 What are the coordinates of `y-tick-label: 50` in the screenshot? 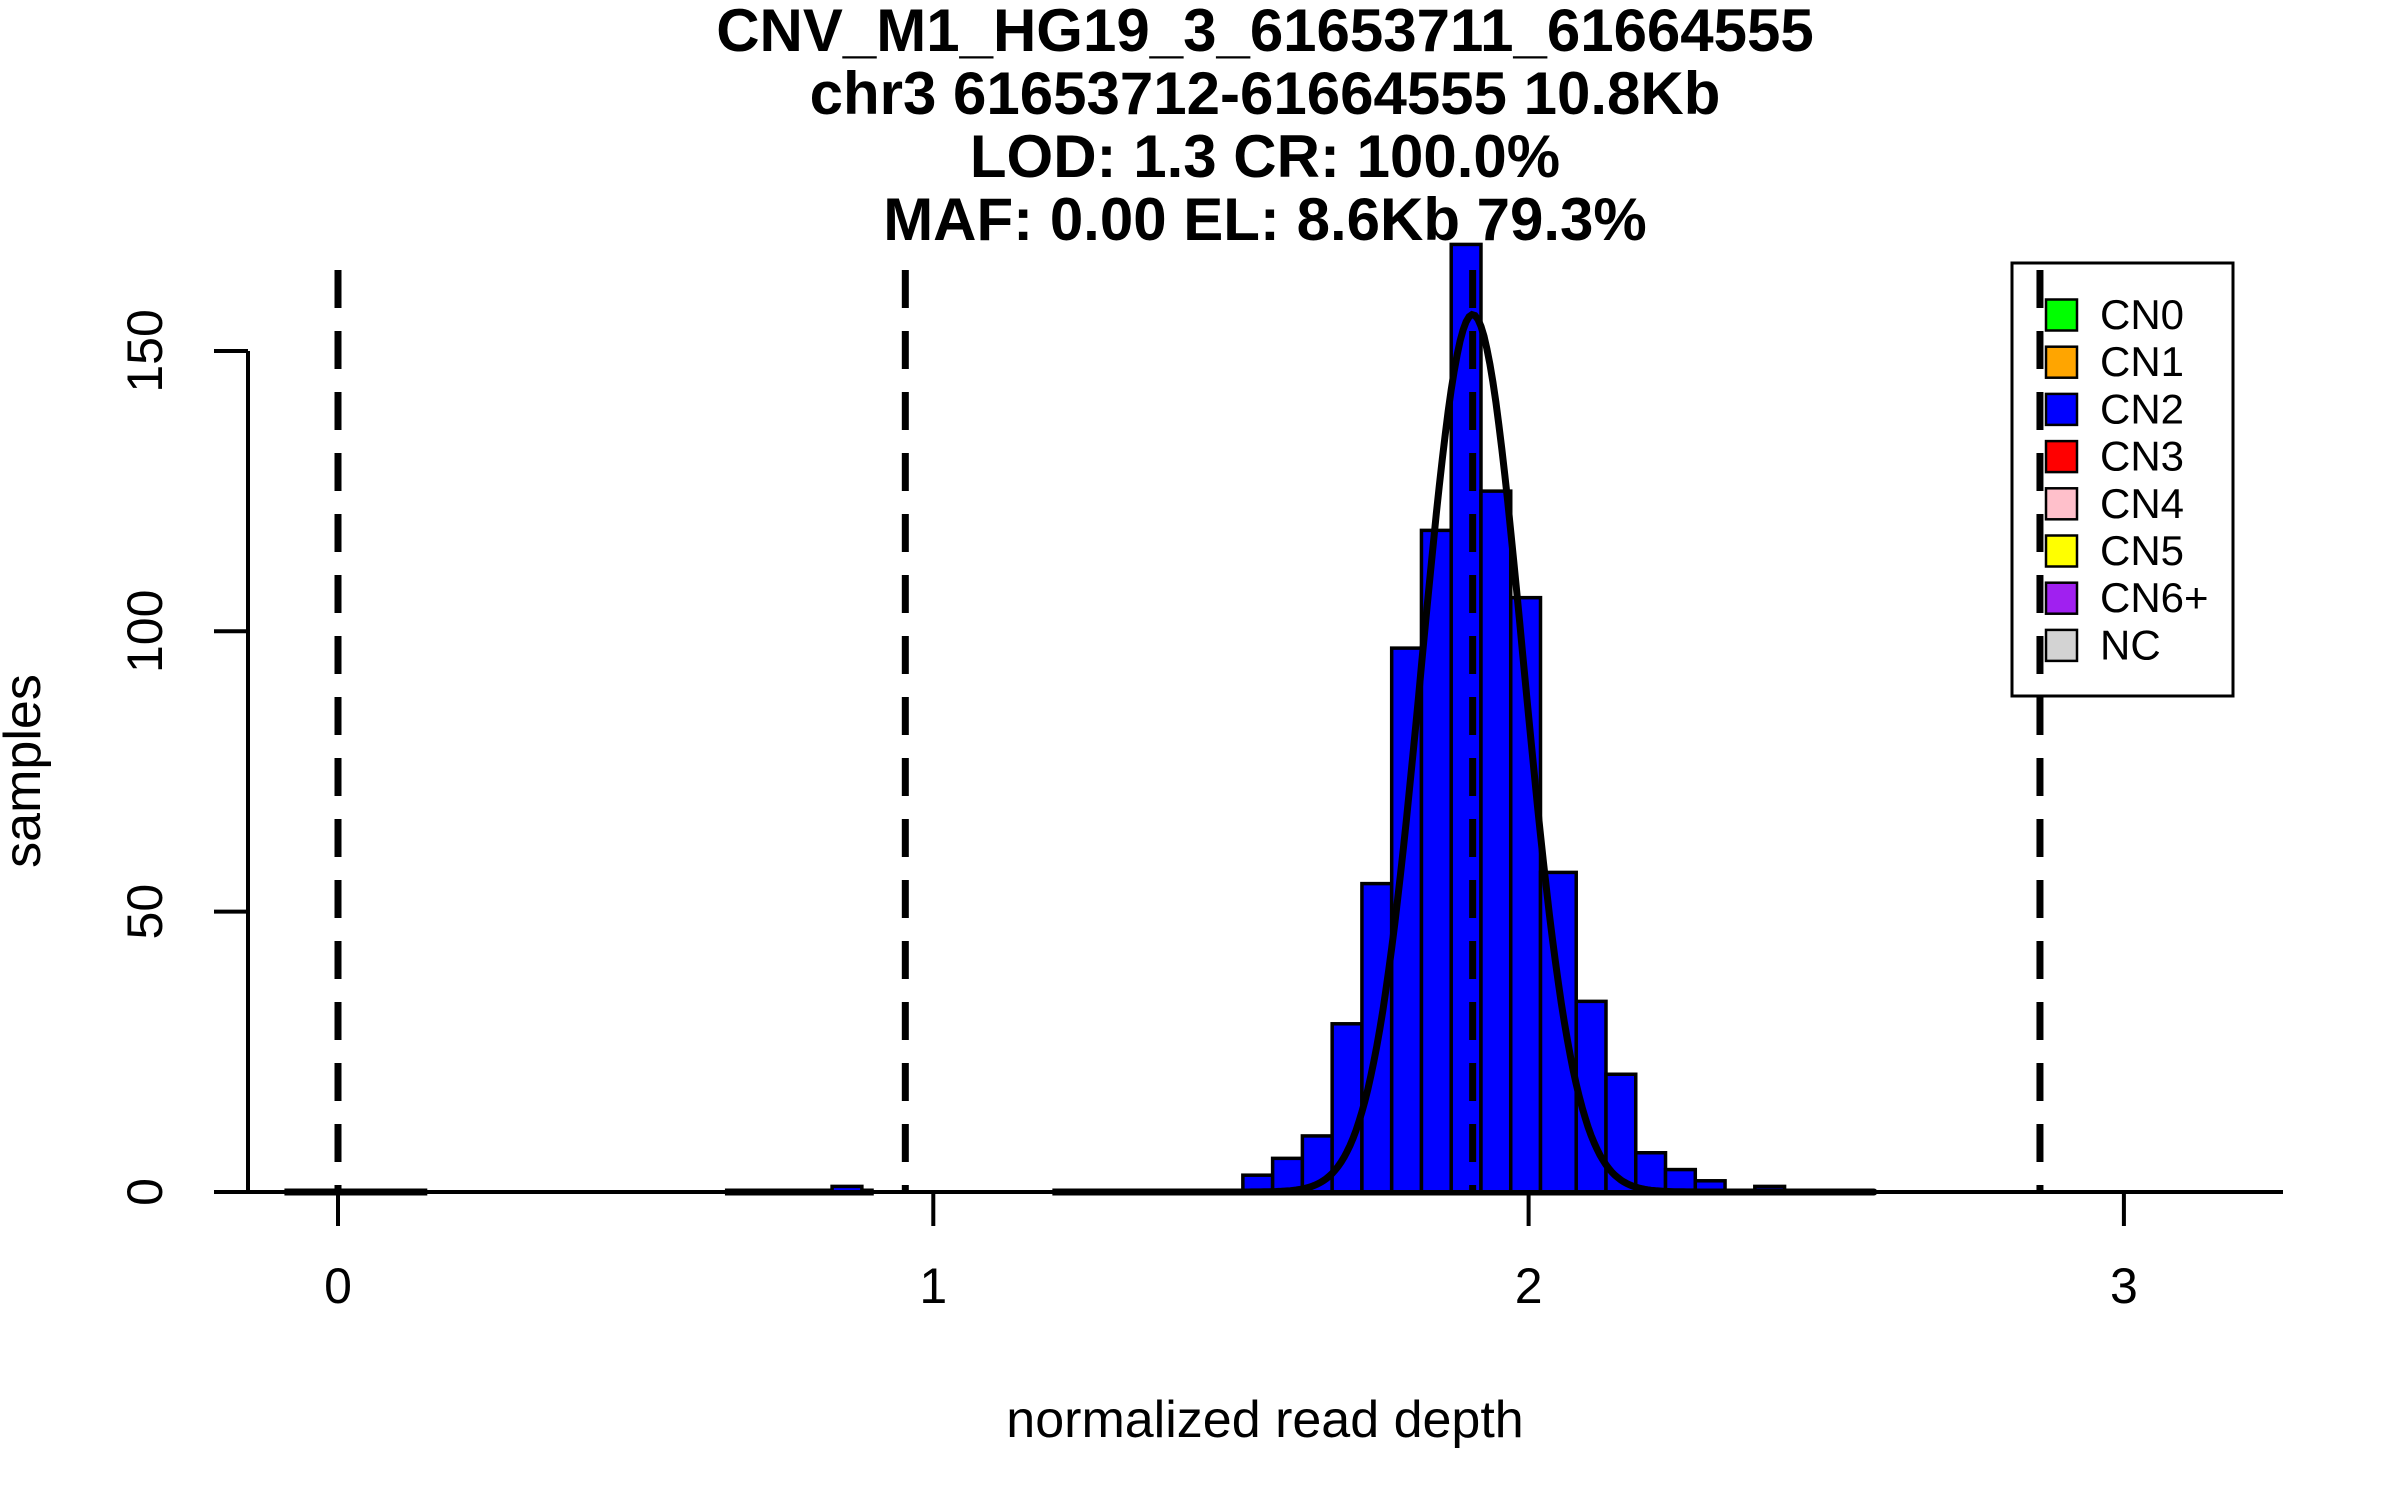 It's located at (145, 912).